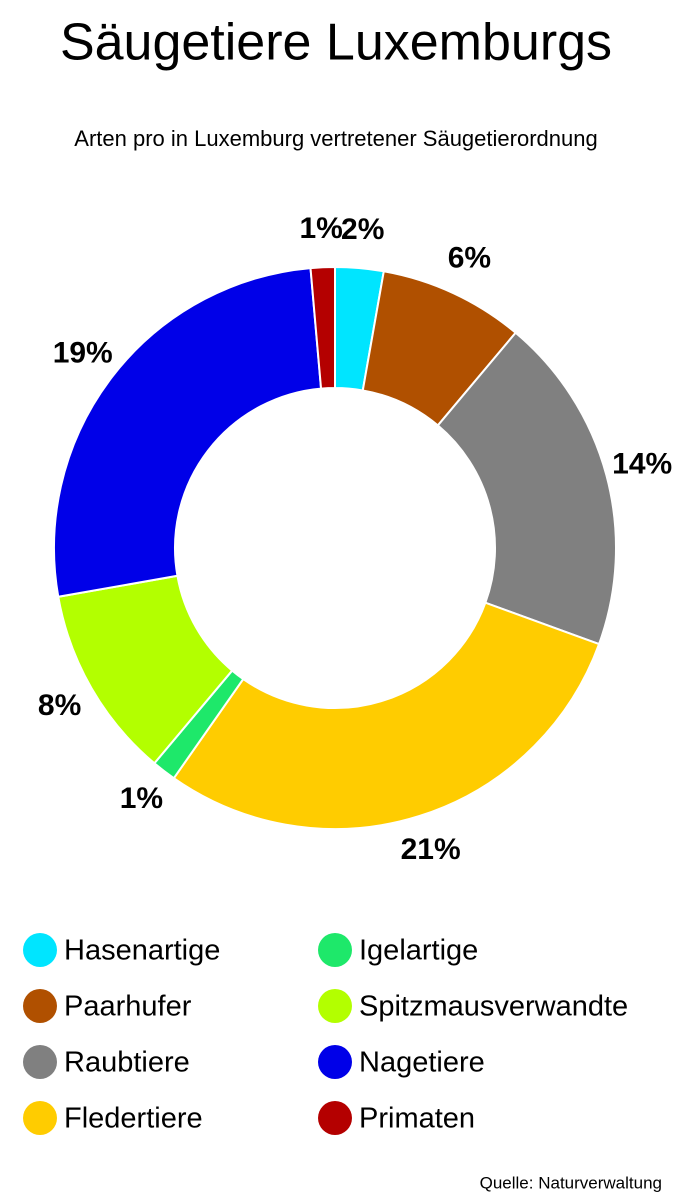 This screenshot has width=673, height=1200. What do you see at coordinates (493, 1007) in the screenshot?
I see `legend-label: Spitzmausverwandte` at bounding box center [493, 1007].